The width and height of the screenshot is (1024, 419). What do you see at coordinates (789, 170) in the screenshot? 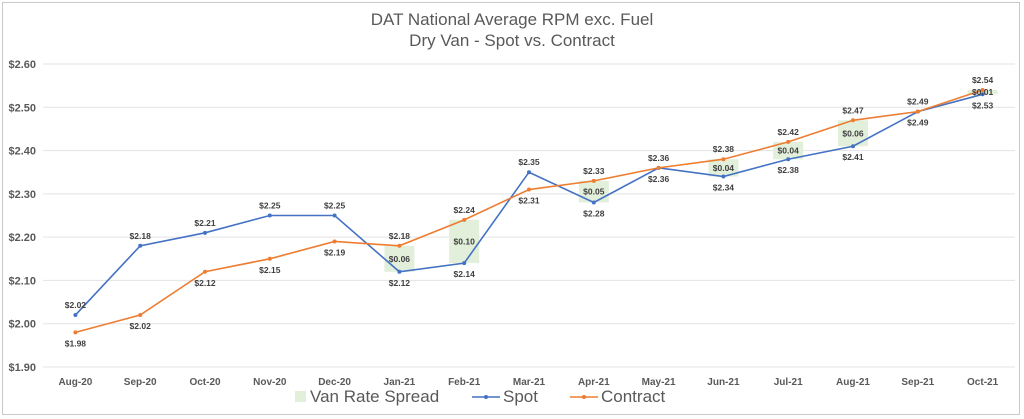
I see `data-label-spot: $2.38` at bounding box center [789, 170].